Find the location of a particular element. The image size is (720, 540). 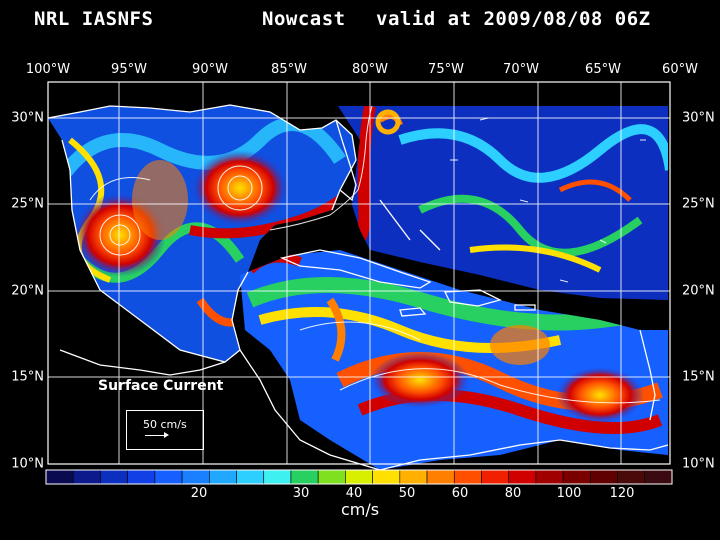

lat-label-left: 30°N is located at coordinates (27, 118).